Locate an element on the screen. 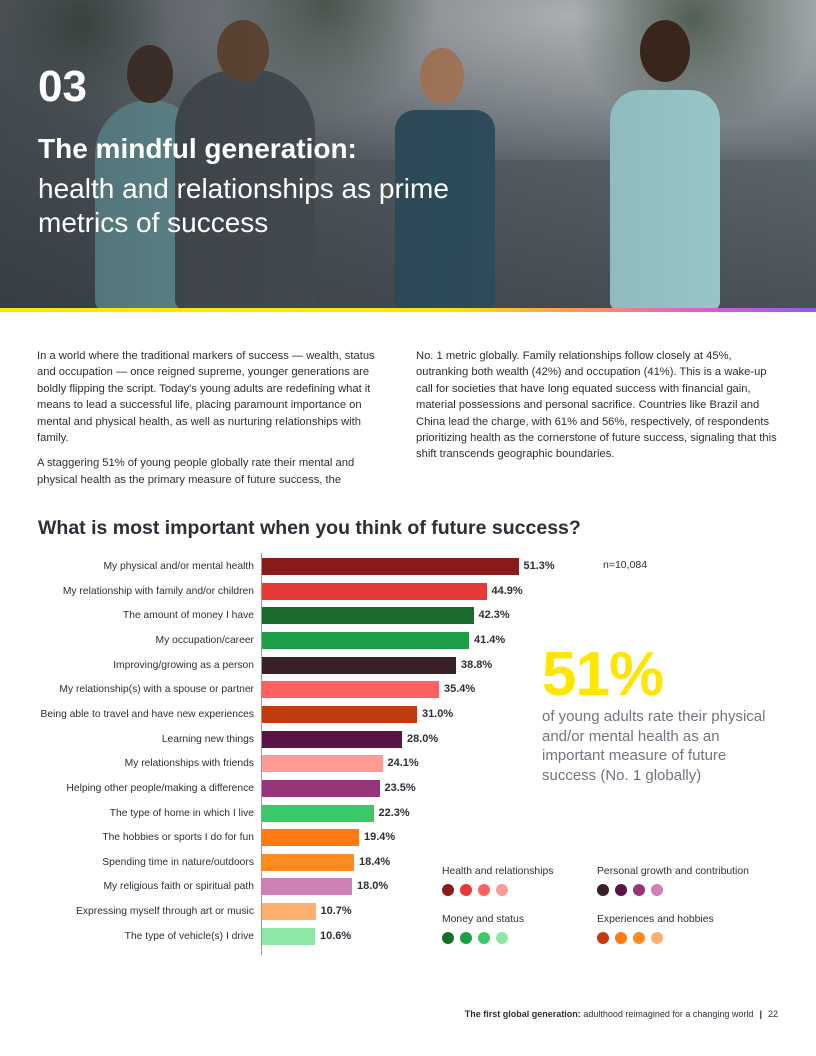  bar-label: Learning new things is located at coordinates (207, 739).